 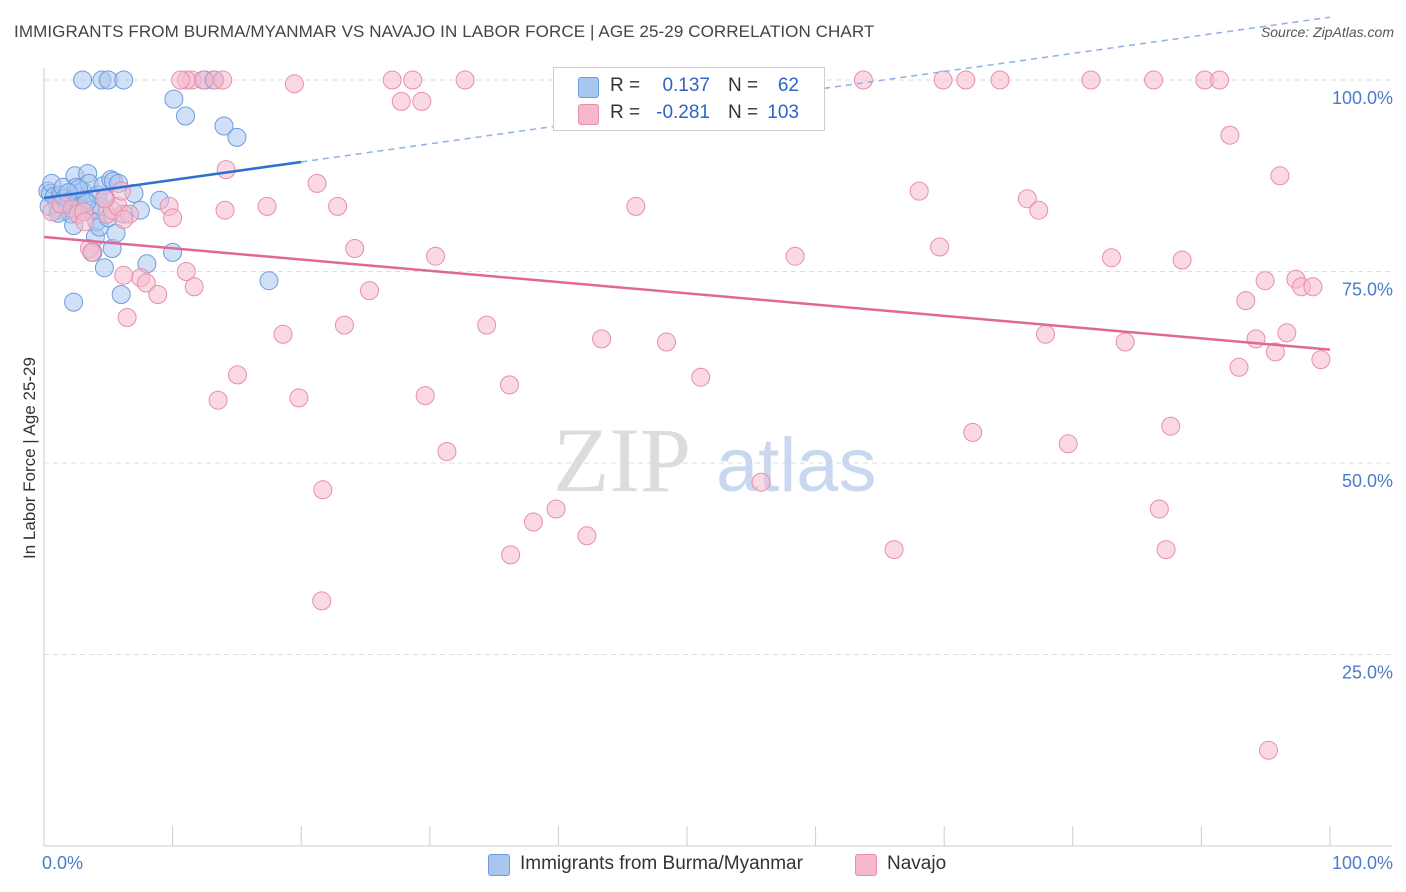 I want to click on legend-n-label: N =, so click(x=743, y=112).